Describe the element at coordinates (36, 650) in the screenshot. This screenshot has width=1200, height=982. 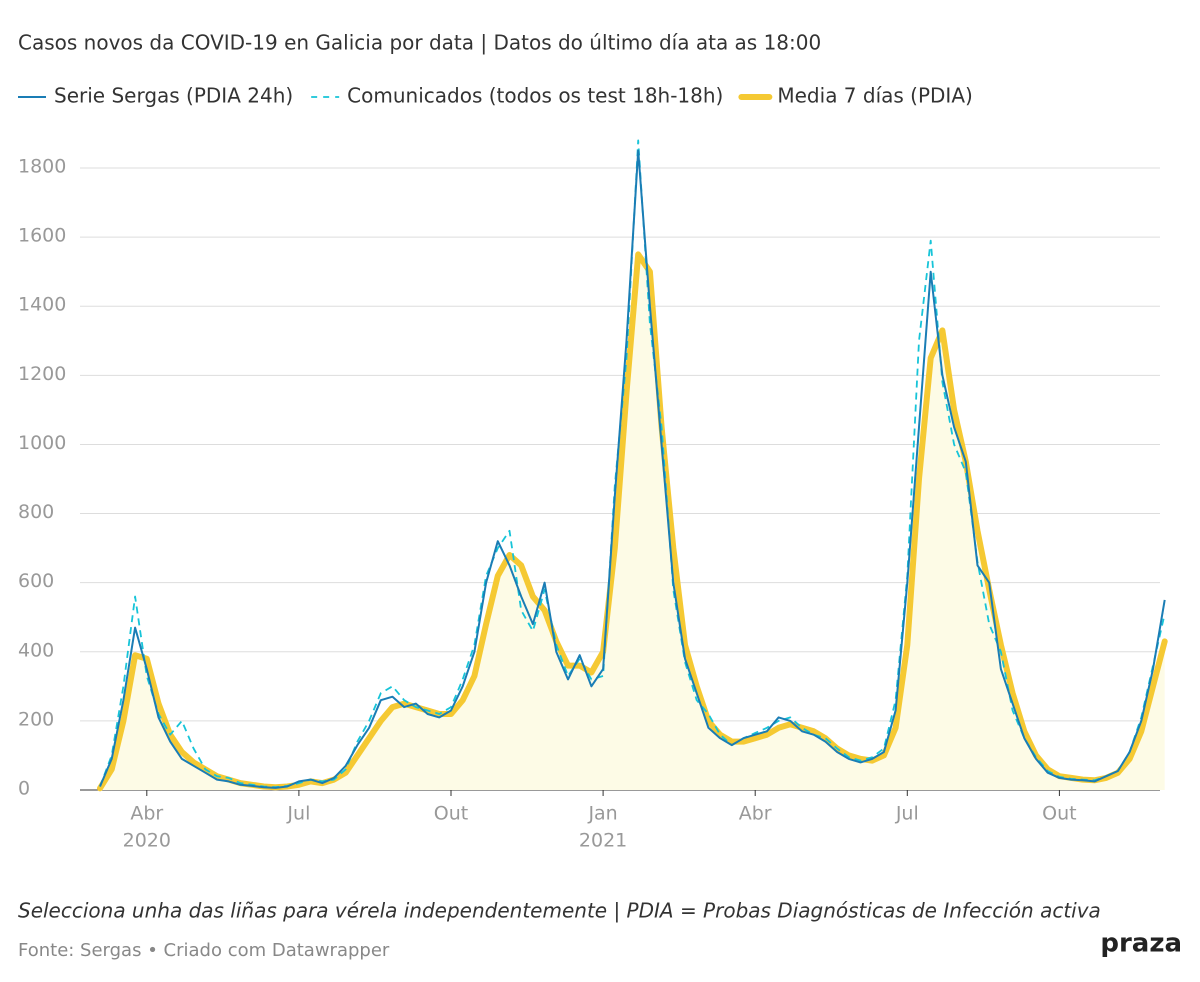
I see `y-tick-label: 400` at that location.